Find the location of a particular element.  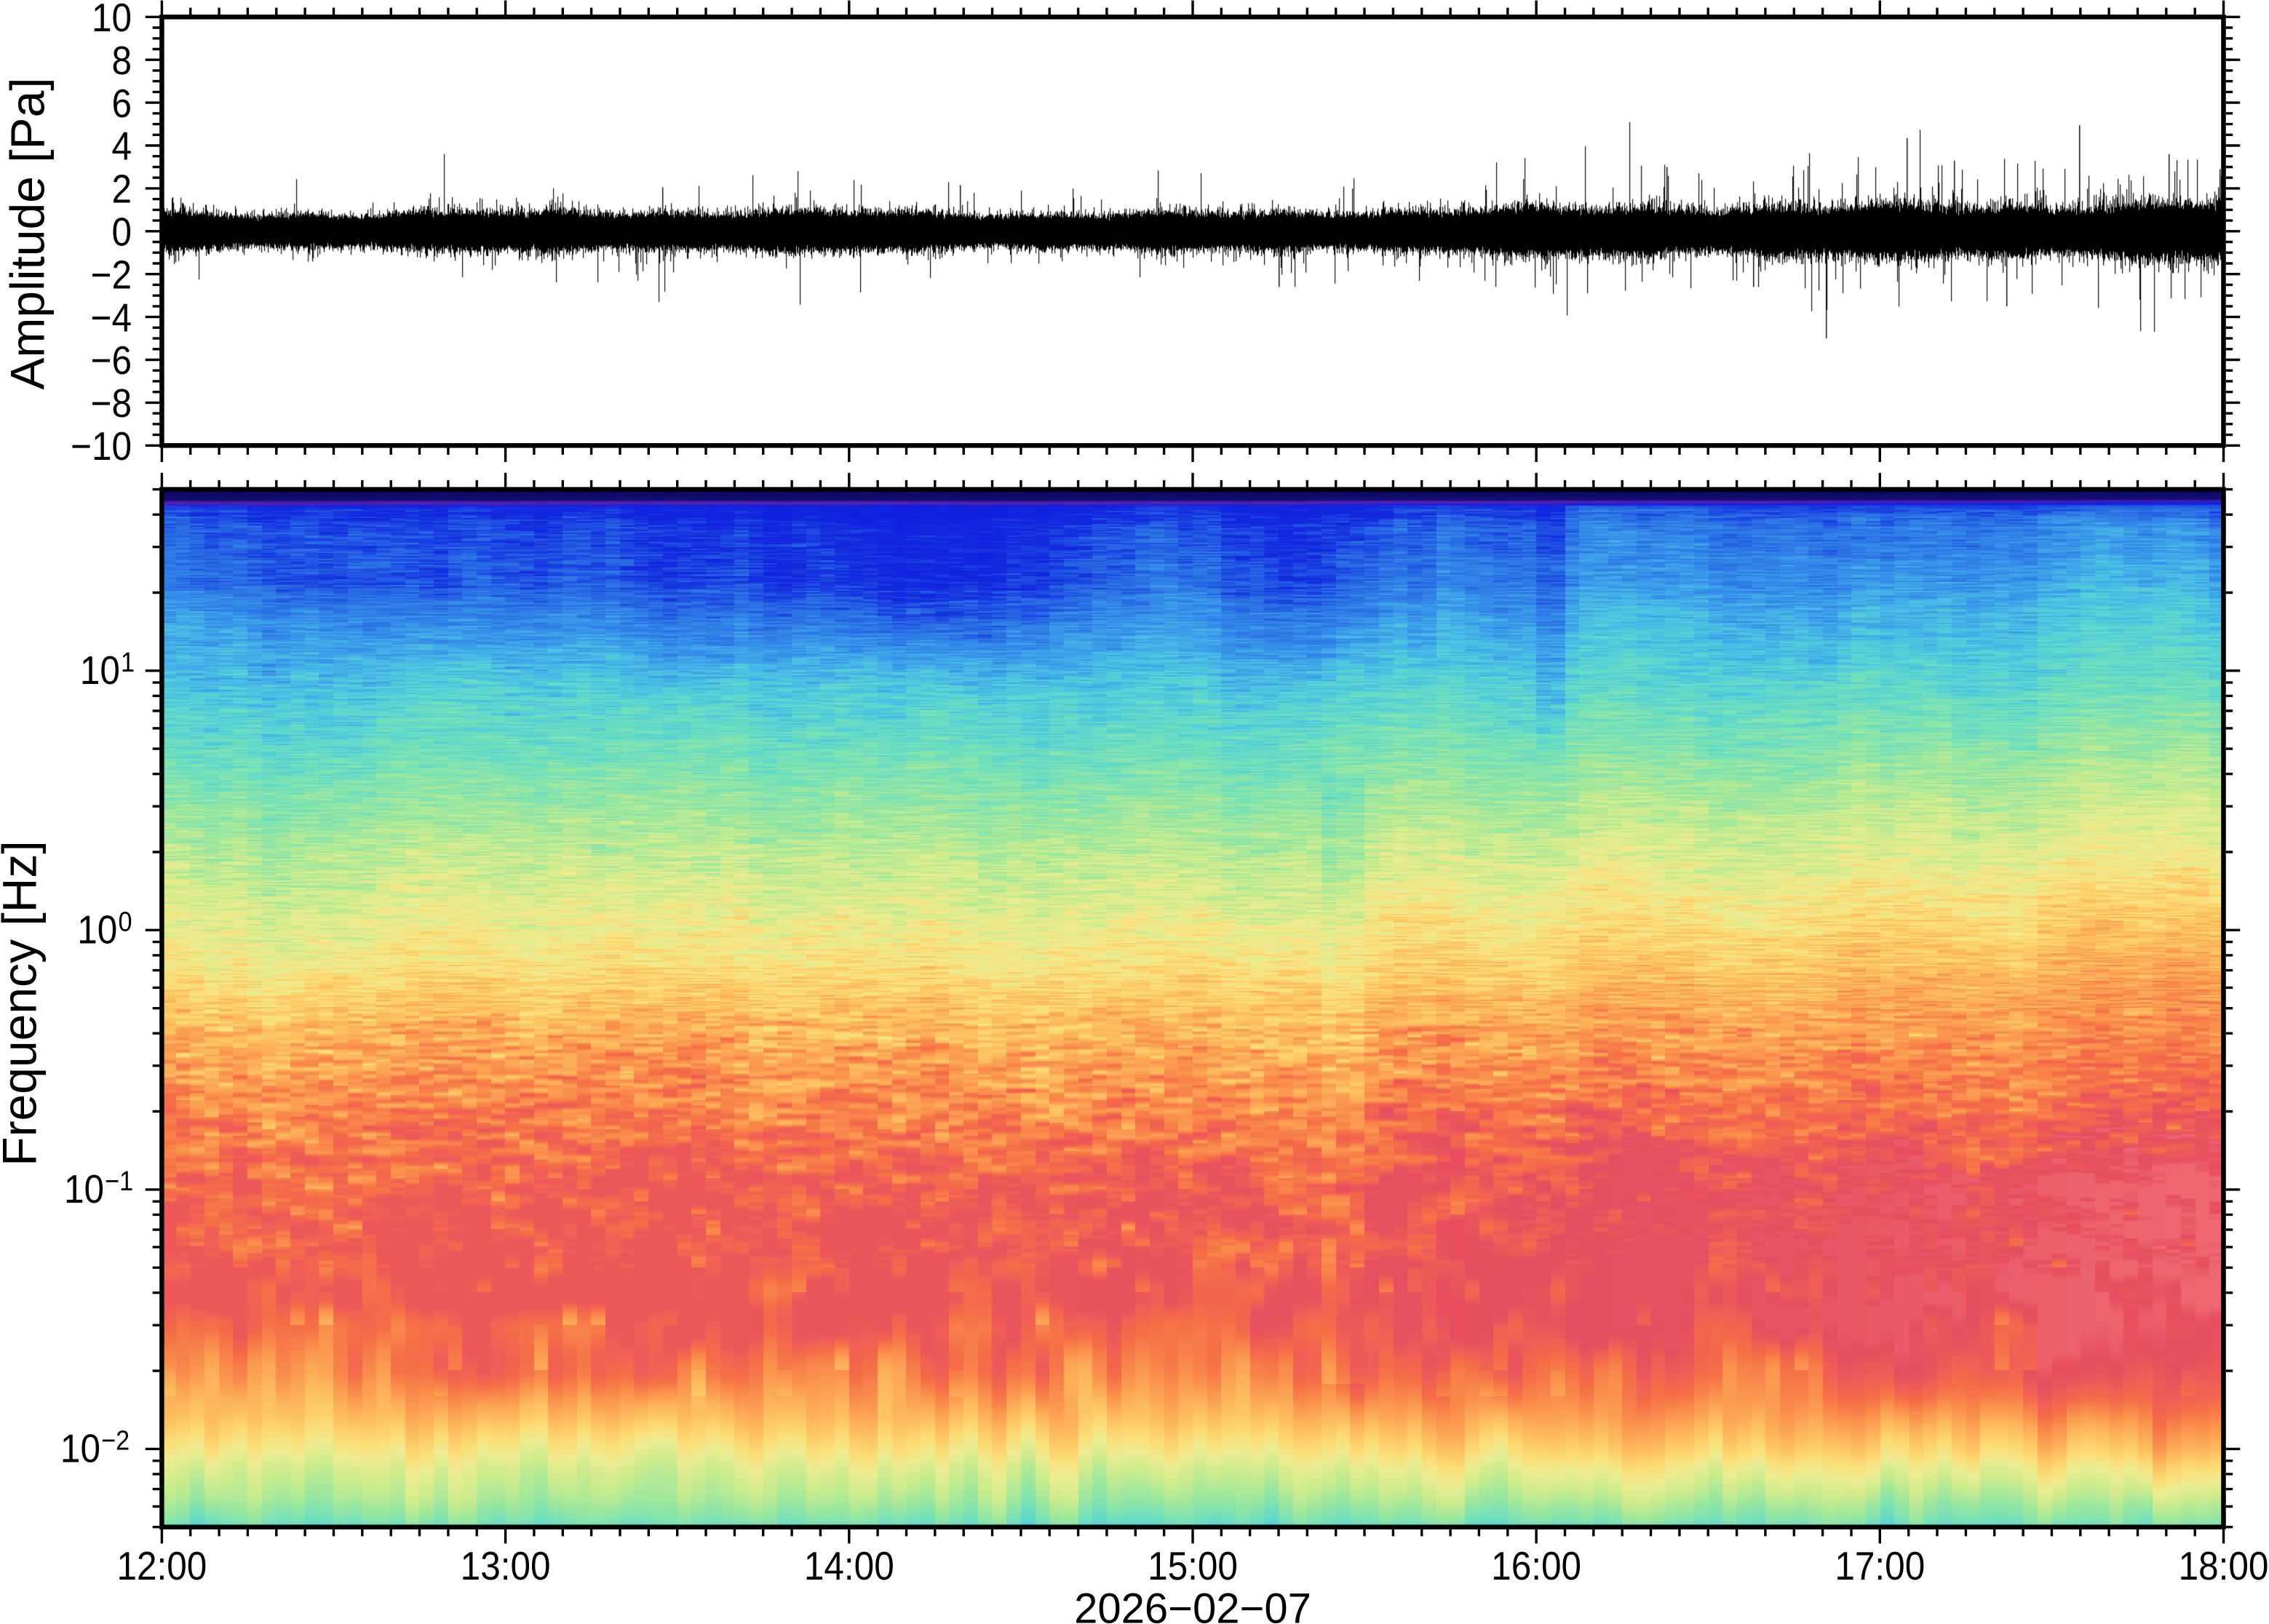

svg-text: Amplitude [Pa] is located at coordinates (28, 233).